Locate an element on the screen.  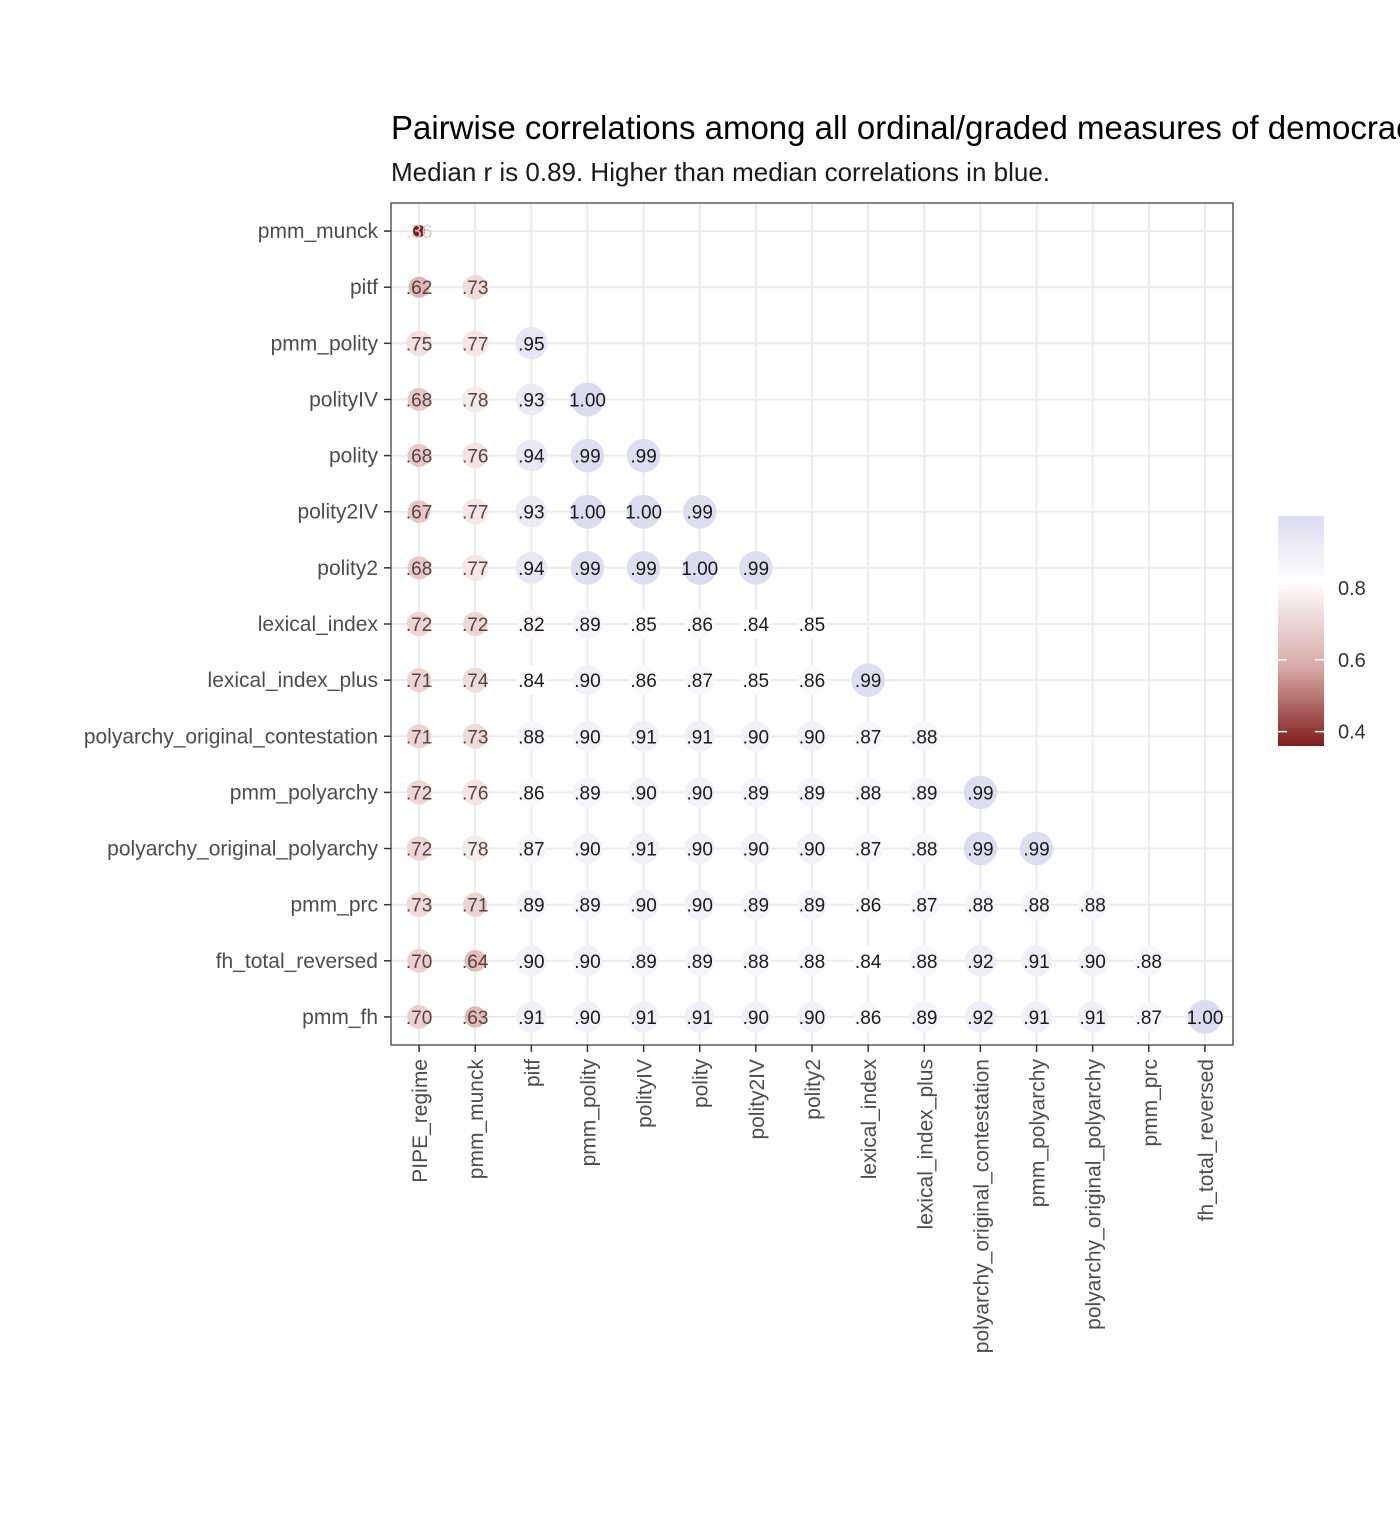
y-tick-label: polity2 is located at coordinates (347, 568).